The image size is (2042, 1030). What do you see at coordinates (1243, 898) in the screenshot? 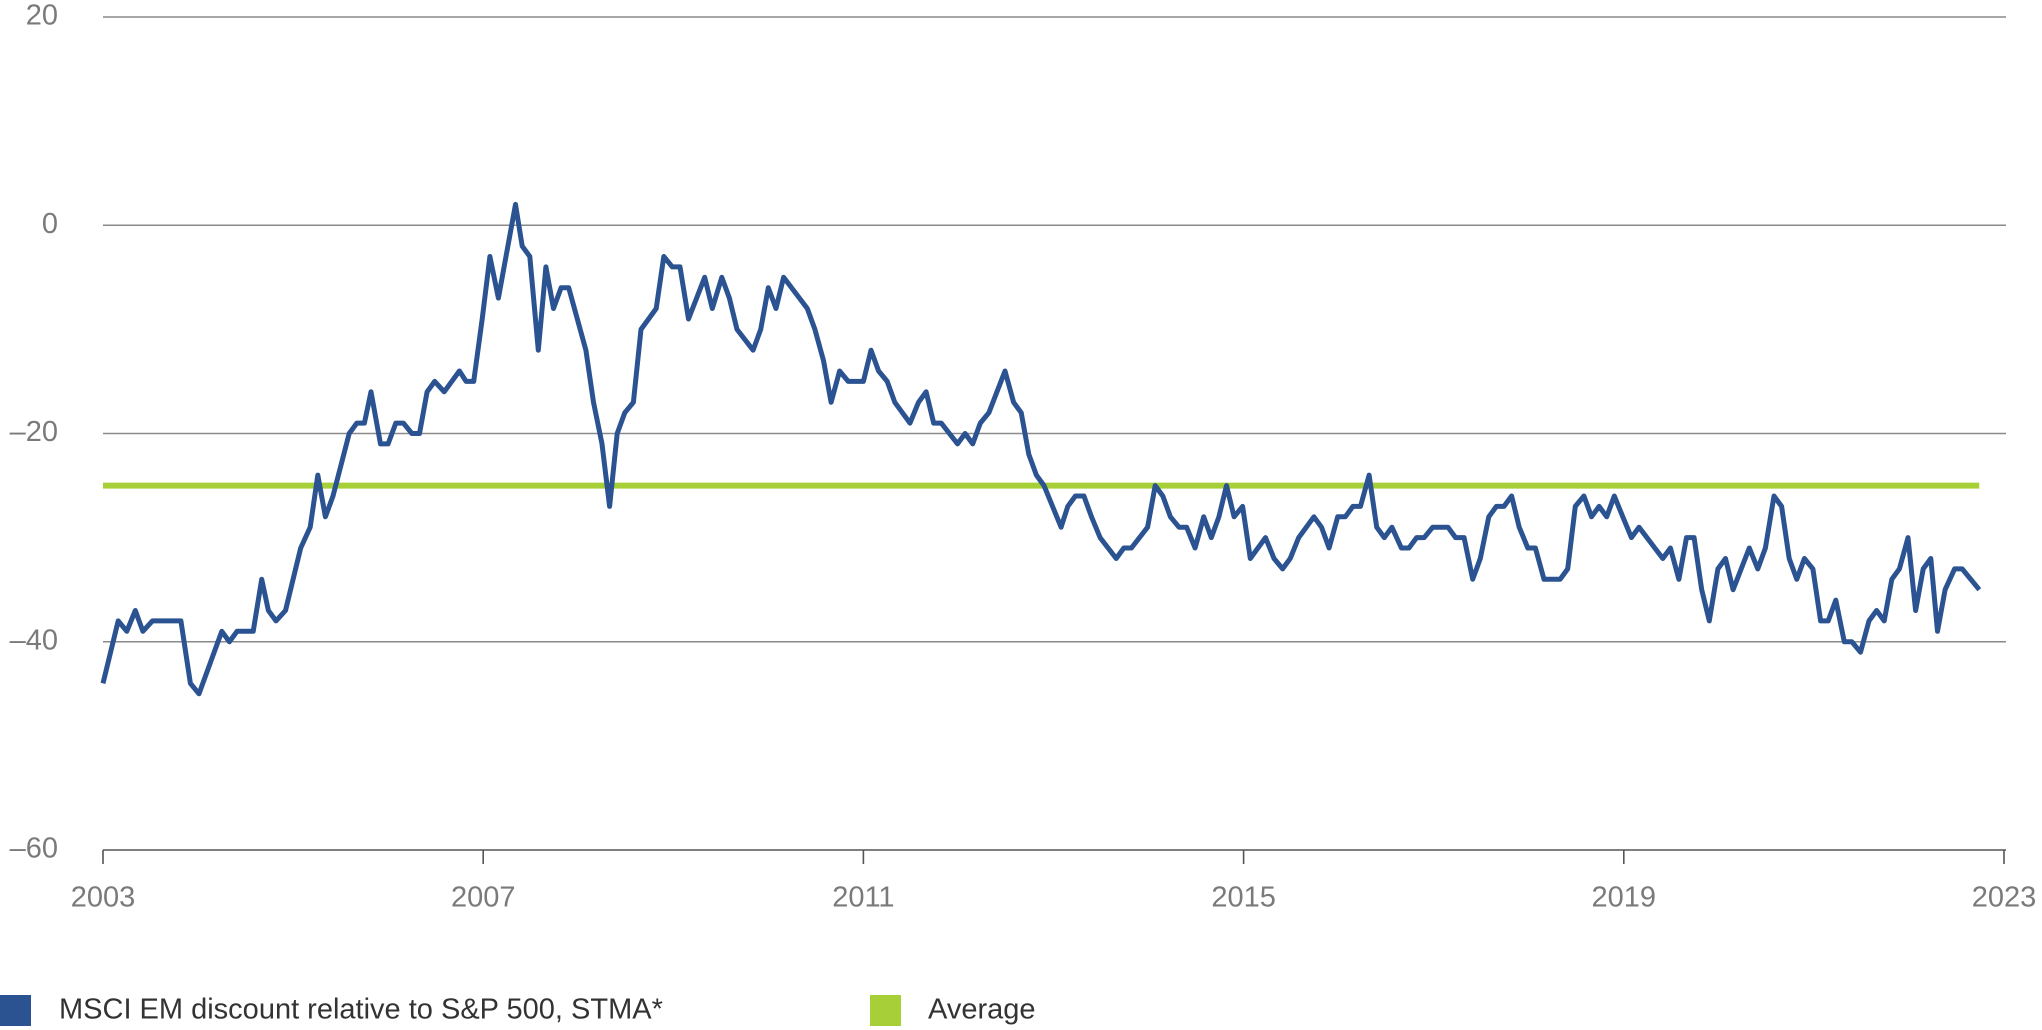
I see `x-tick-label: 2015` at bounding box center [1243, 898].